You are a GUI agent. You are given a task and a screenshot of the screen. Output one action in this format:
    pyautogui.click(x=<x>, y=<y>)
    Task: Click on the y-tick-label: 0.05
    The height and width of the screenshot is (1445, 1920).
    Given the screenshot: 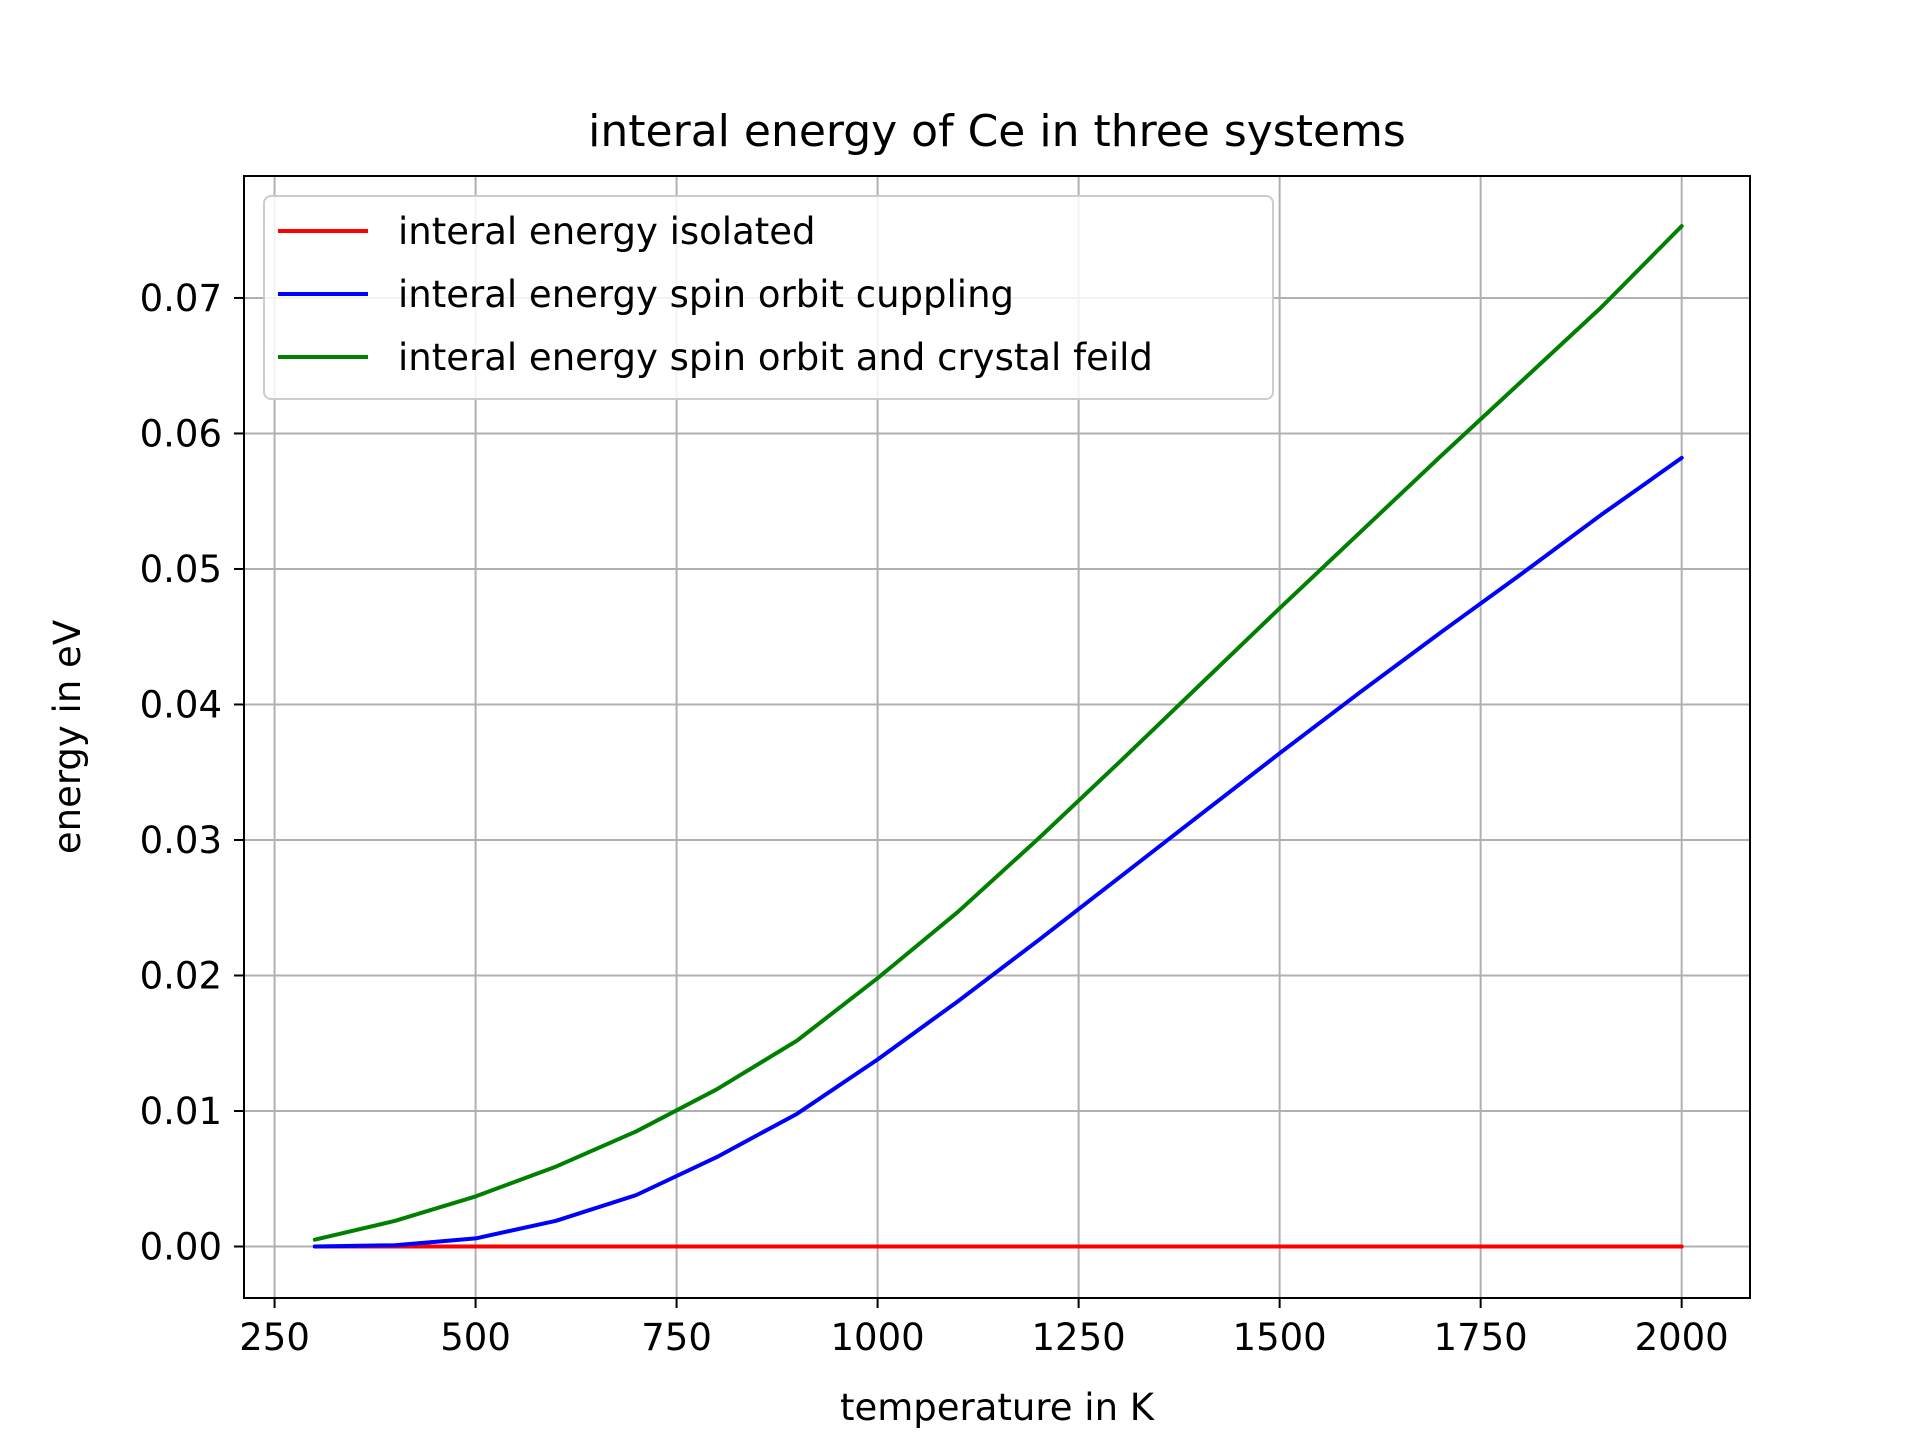 What is the action you would take?
    pyautogui.click(x=181, y=569)
    